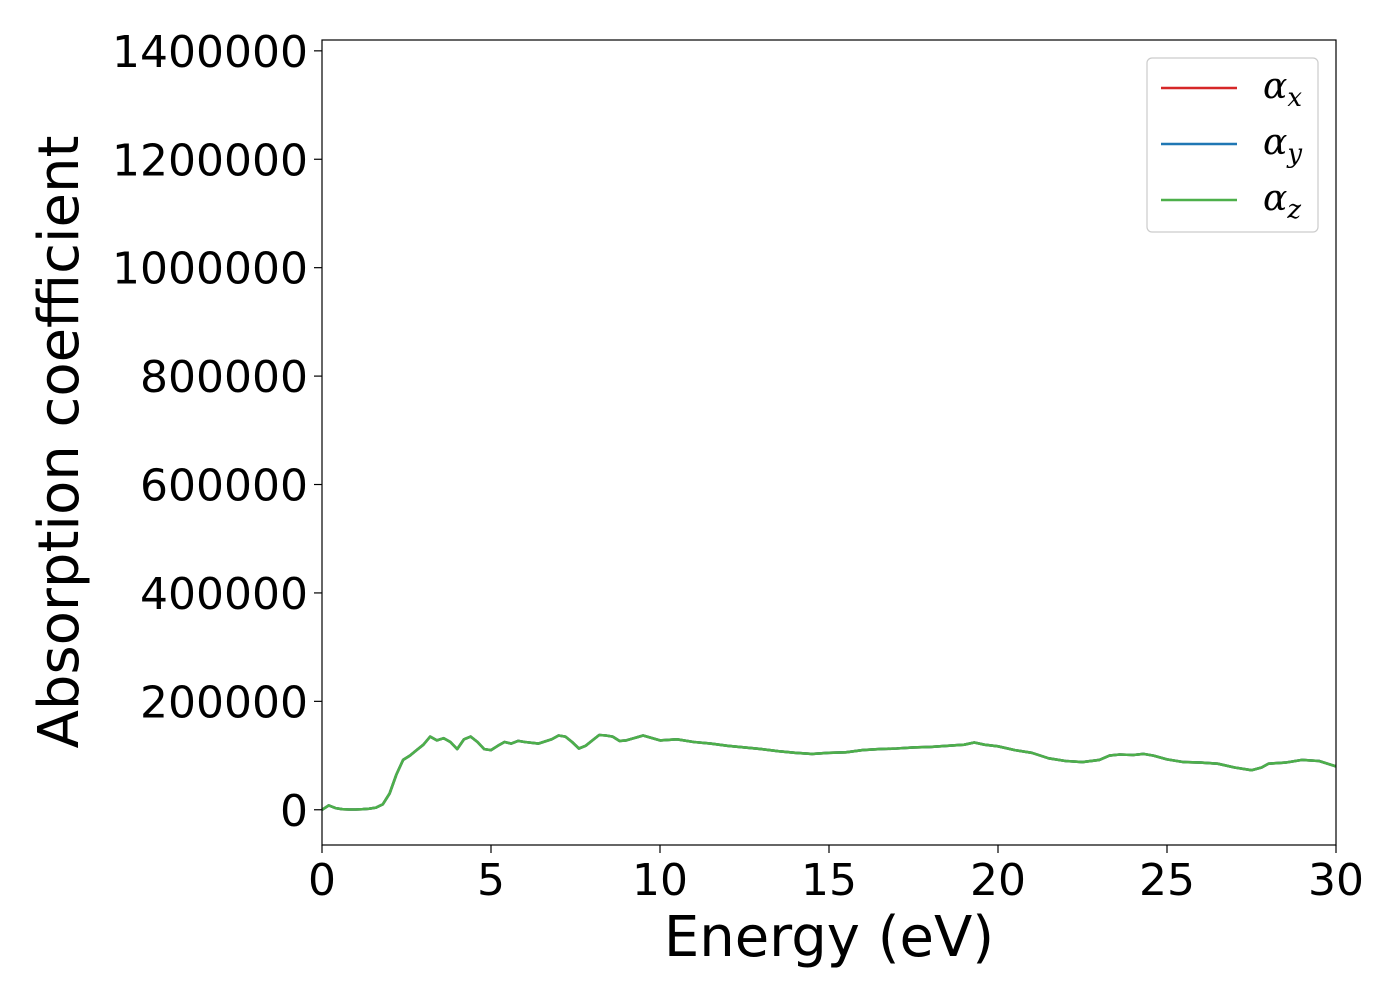  What do you see at coordinates (998, 880) in the screenshot?
I see `x-tick-label: 20` at bounding box center [998, 880].